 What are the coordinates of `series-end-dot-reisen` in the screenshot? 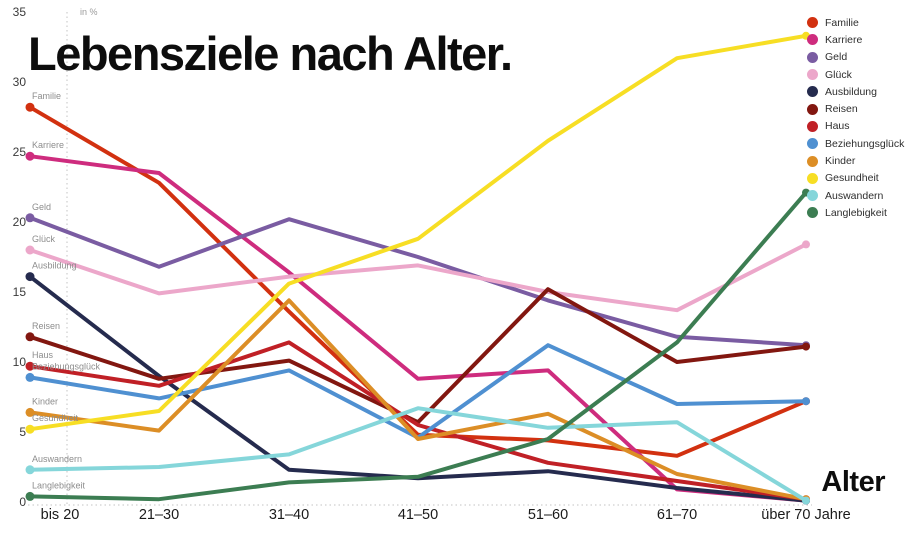 It's located at (806, 346).